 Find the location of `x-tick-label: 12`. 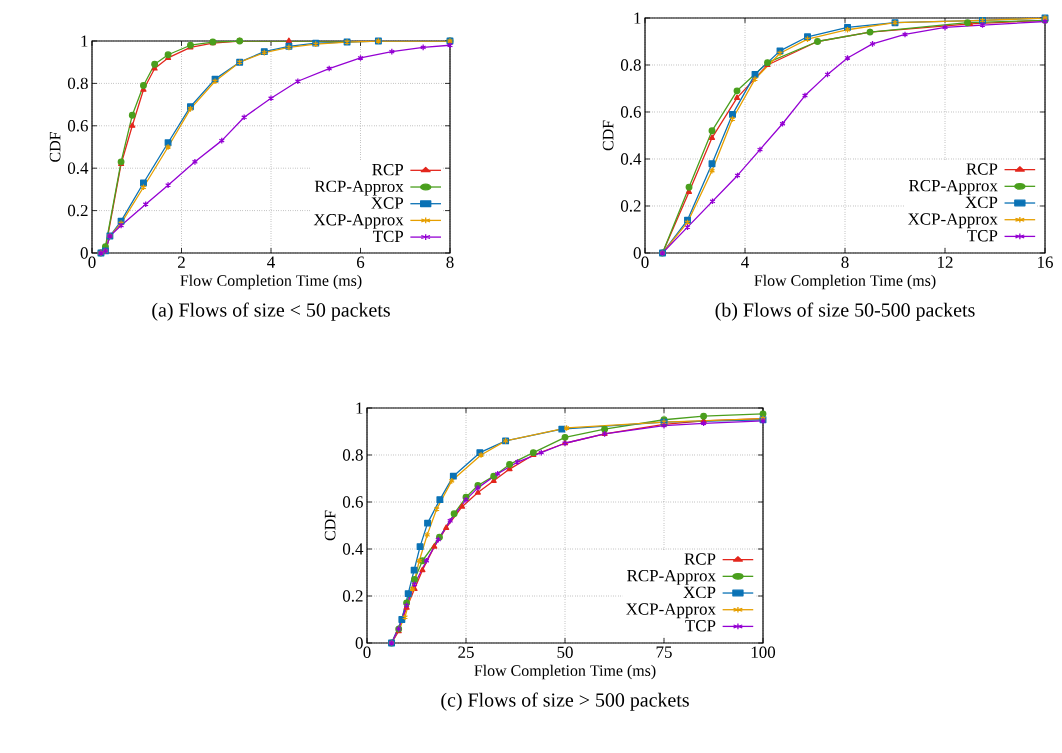

x-tick-label: 12 is located at coordinates (945, 262).